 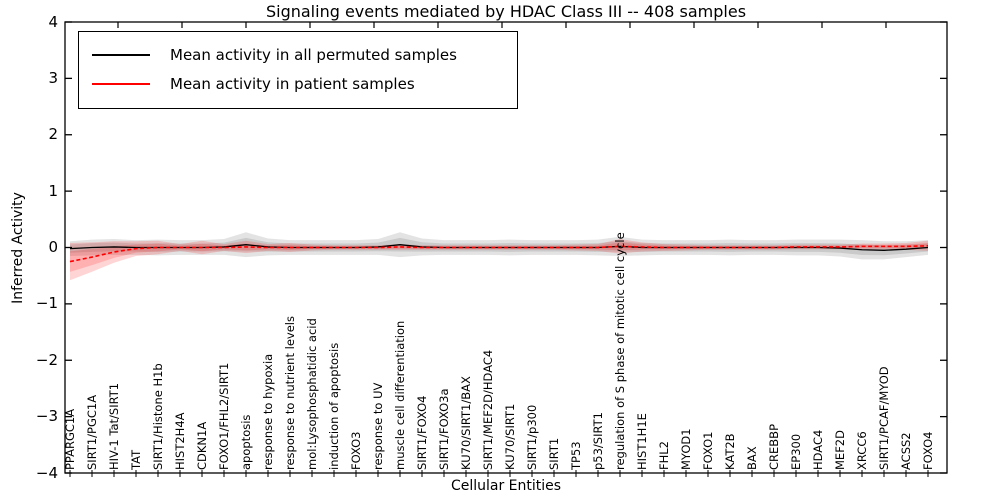 What do you see at coordinates (46, 472) in the screenshot?
I see `y-tick-label: −4` at bounding box center [46, 472].